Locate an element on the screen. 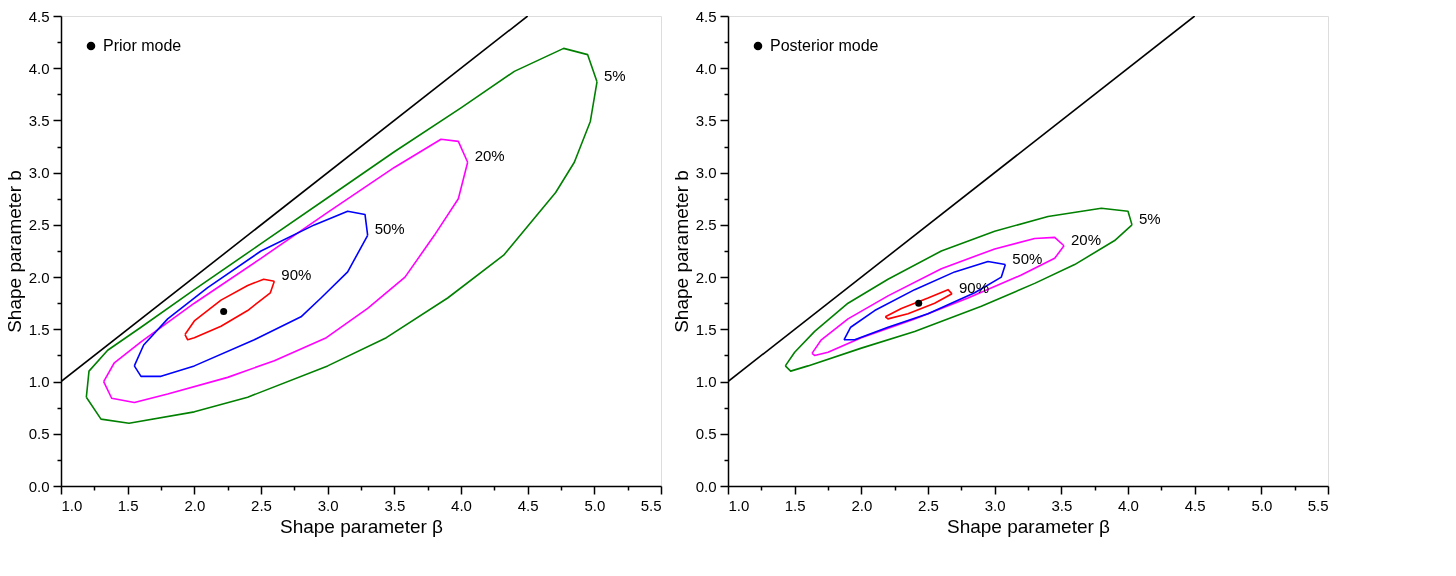 The height and width of the screenshot is (576, 1456). legend-label: Prior mode is located at coordinates (142, 45).